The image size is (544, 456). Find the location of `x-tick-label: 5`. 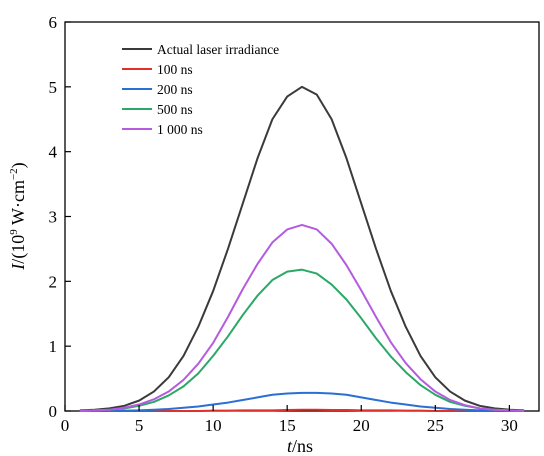

x-tick-label: 5 is located at coordinates (139, 425).